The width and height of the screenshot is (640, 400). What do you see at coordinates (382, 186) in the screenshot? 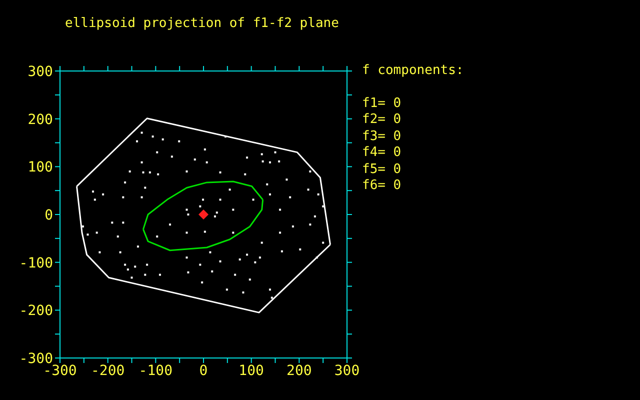
I see `text: f6= 0` at bounding box center [382, 186].